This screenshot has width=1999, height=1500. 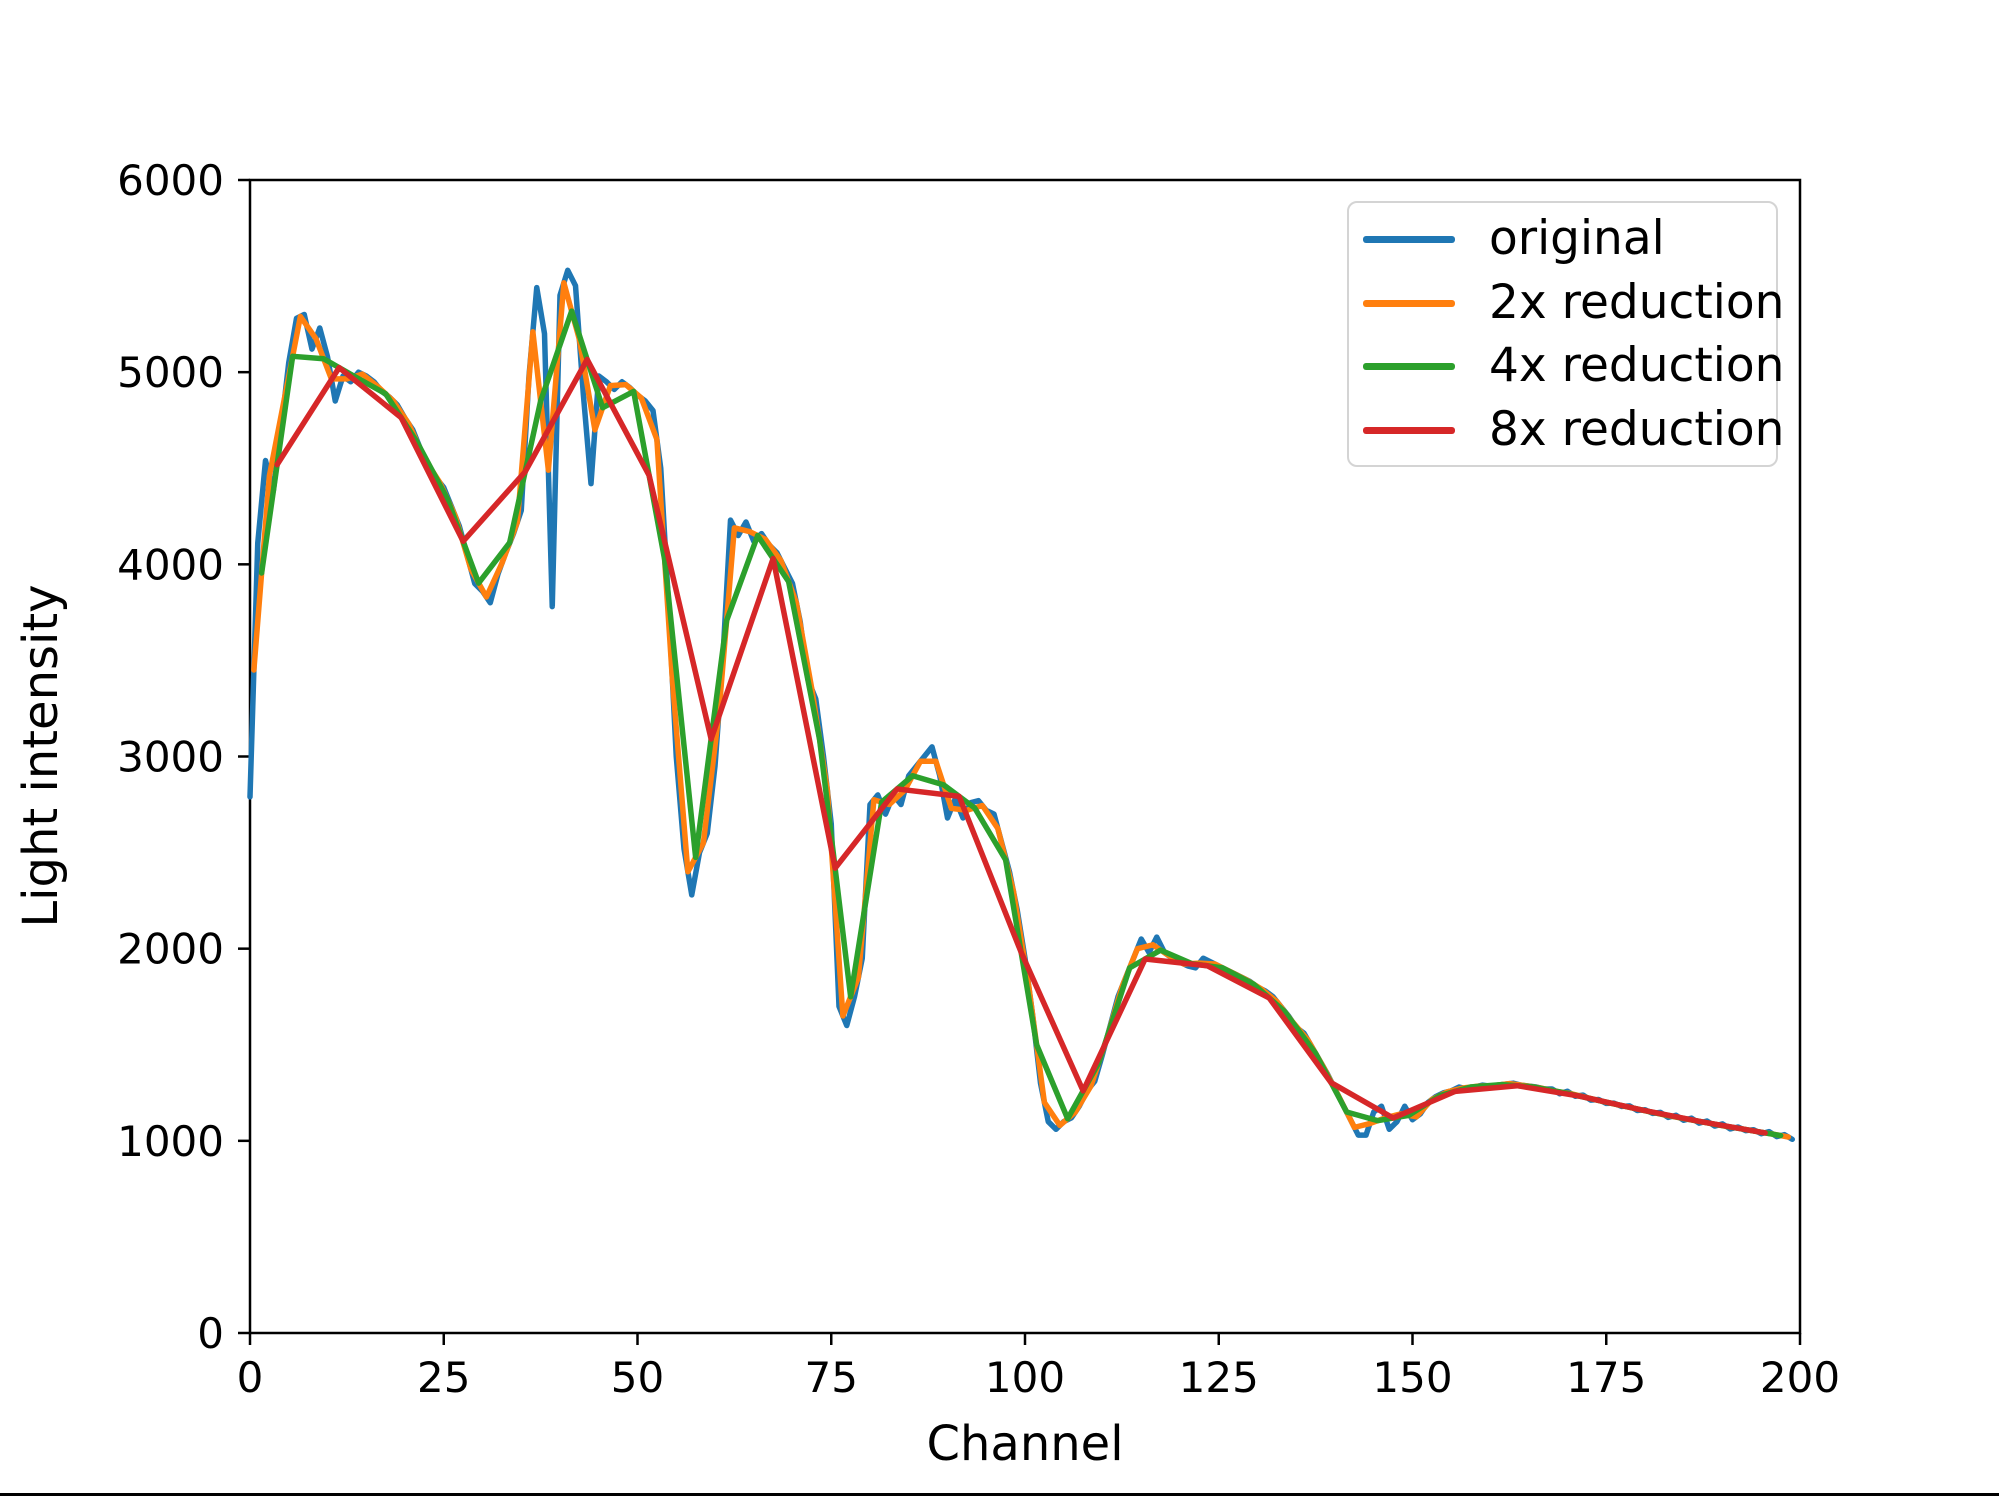 I want to click on y-tick-label: 4000, so click(x=170, y=564).